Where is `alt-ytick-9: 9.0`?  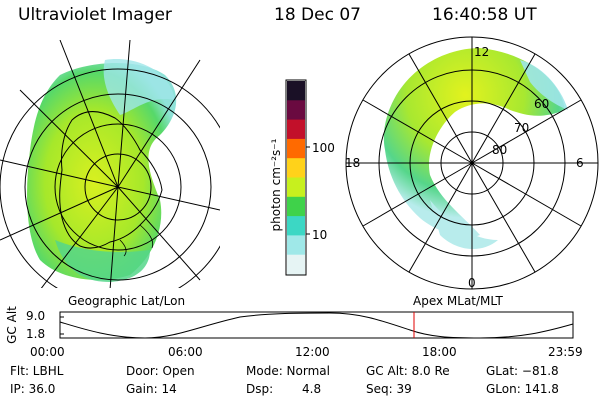
alt-ytick-9: 9.0 is located at coordinates (36, 316).